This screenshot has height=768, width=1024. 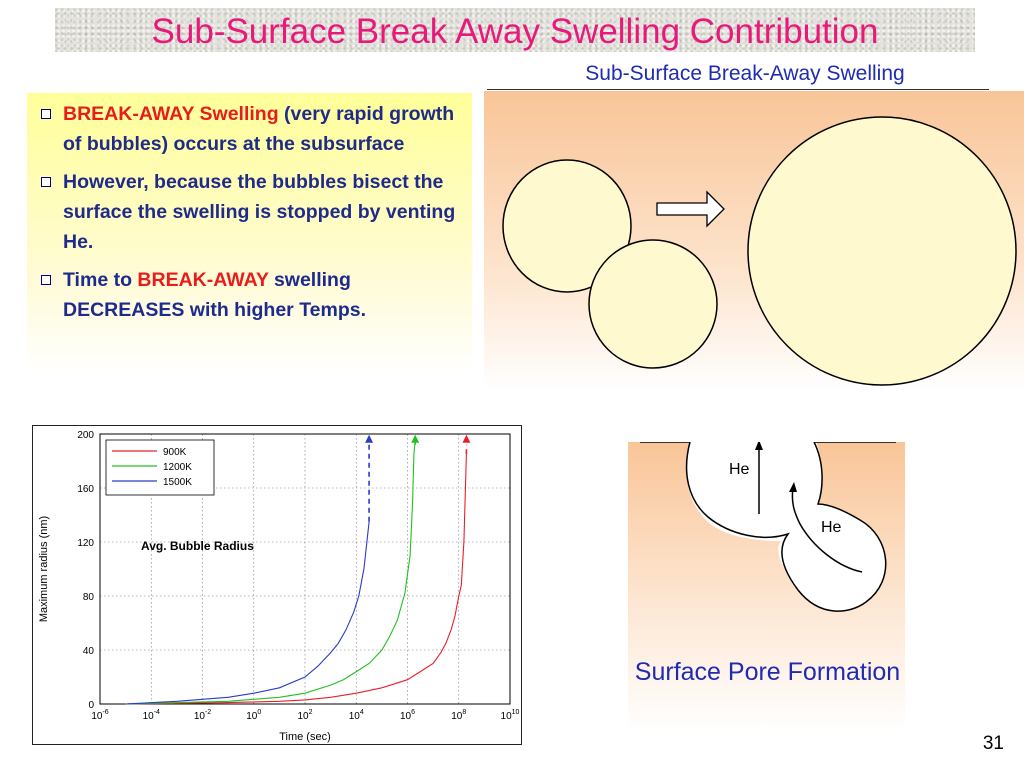 What do you see at coordinates (247, 613) in the screenshot?
I see `series-line-1500k` at bounding box center [247, 613].